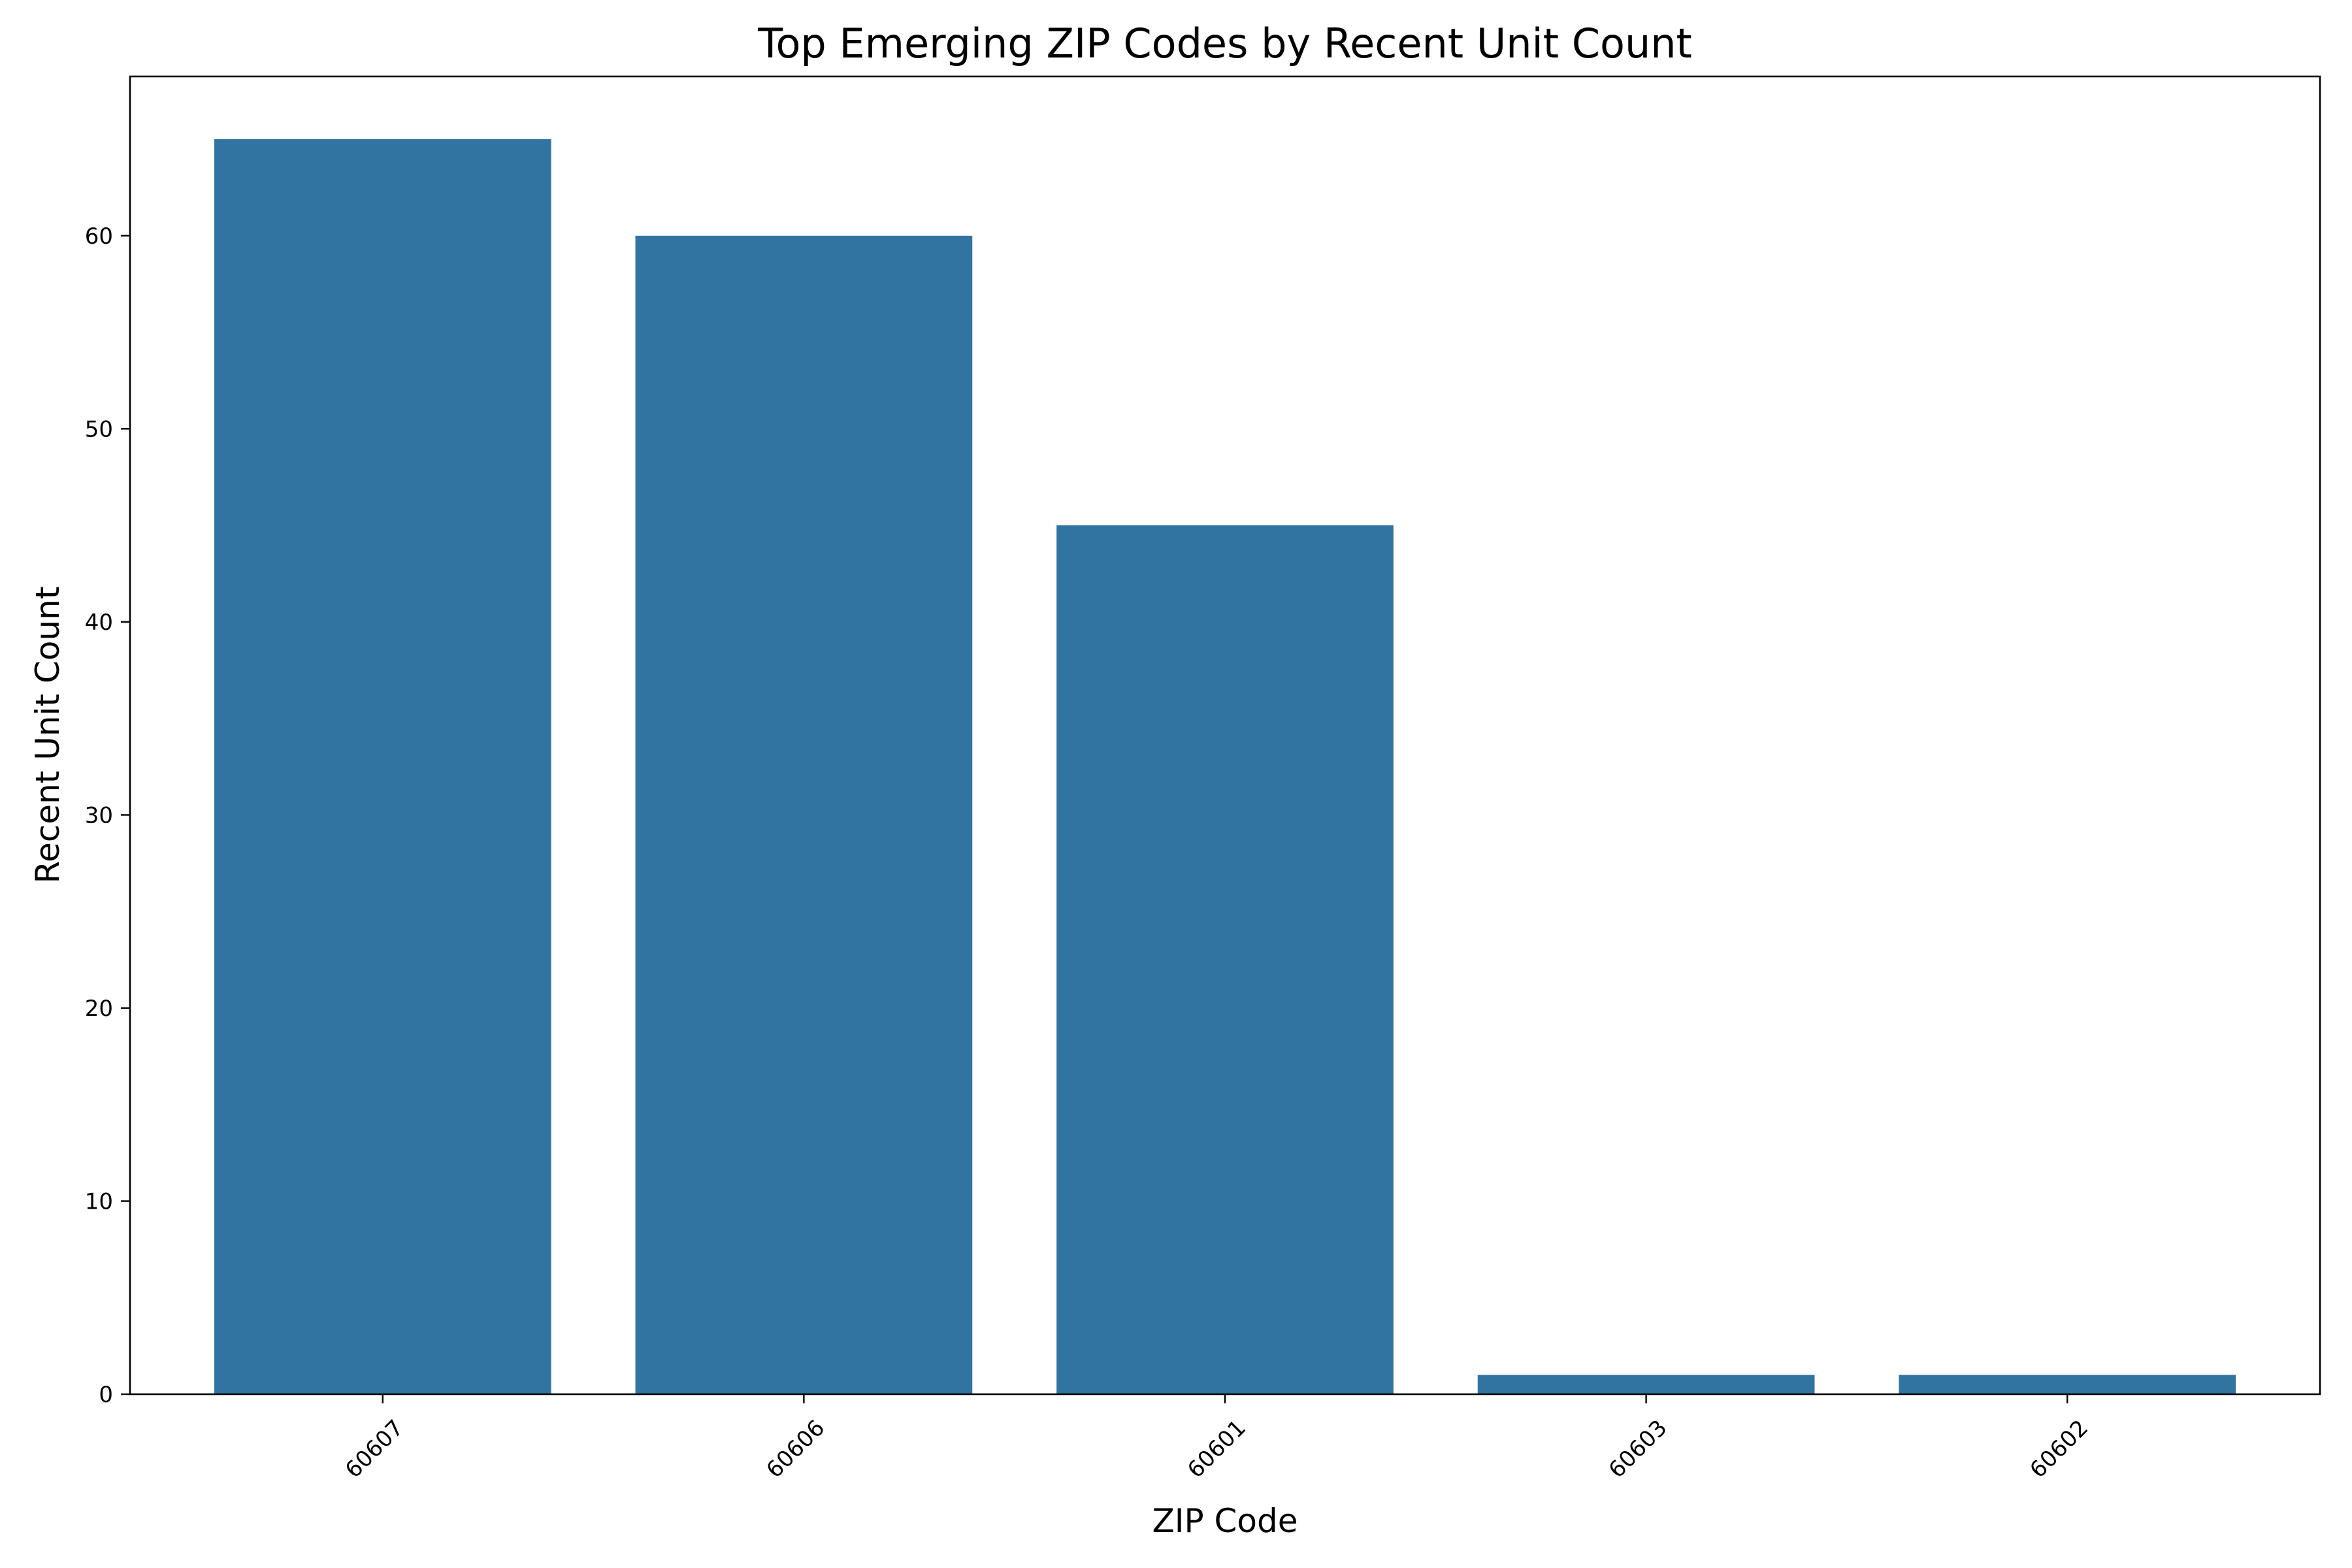  I want to click on y-tick-label: 30, so click(99, 815).